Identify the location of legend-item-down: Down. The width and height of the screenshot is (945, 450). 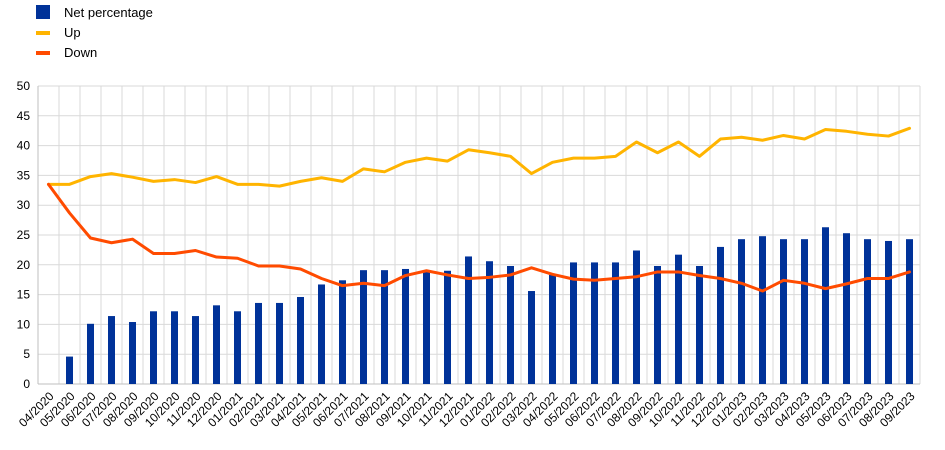
(94, 52).